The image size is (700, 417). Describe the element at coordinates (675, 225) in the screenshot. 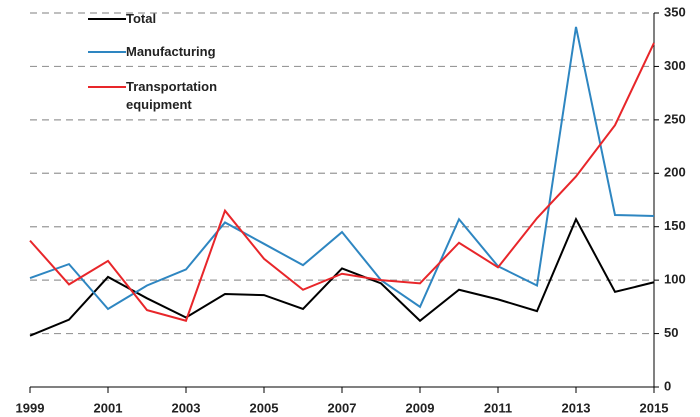

I see `y-tick-label: 150` at that location.